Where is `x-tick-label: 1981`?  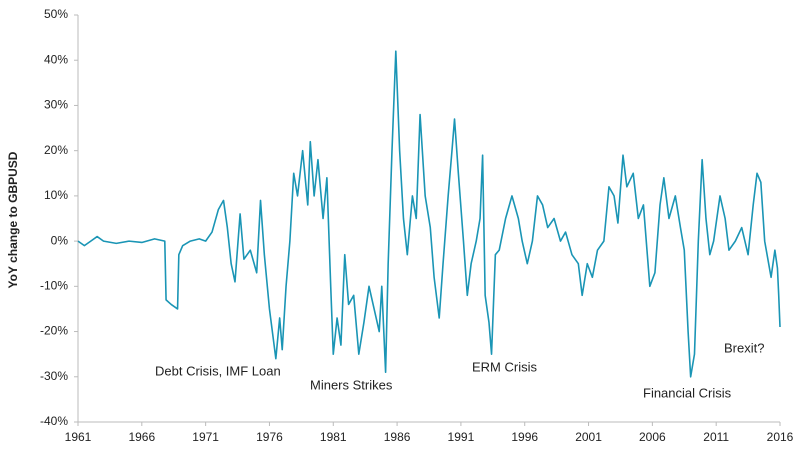
x-tick-label: 1981 is located at coordinates (333, 437).